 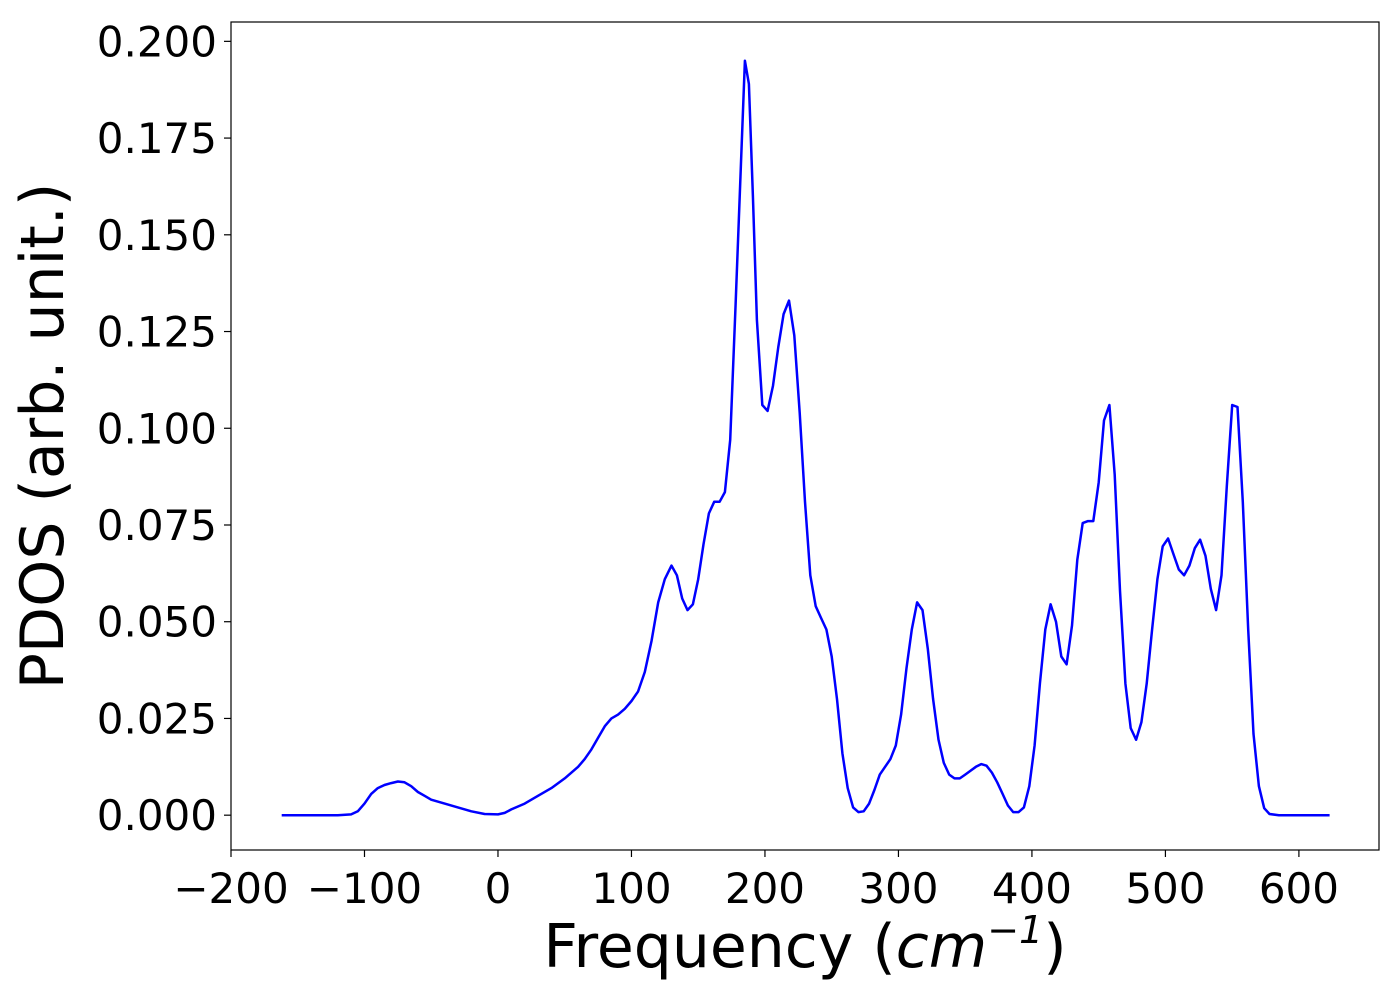 I want to click on x-tick-label: 100, so click(x=631, y=888).